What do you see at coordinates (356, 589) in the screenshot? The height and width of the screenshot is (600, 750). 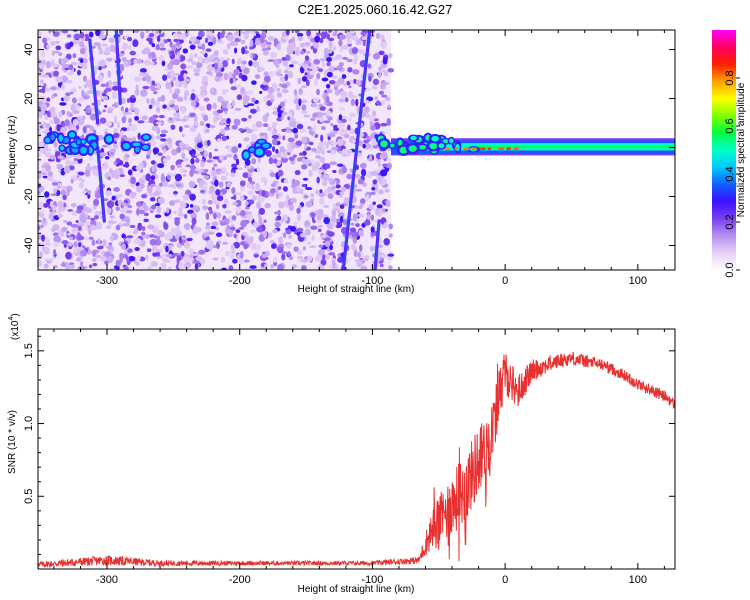 I see `snr-x-axis-title: Height of straight line (km)` at bounding box center [356, 589].